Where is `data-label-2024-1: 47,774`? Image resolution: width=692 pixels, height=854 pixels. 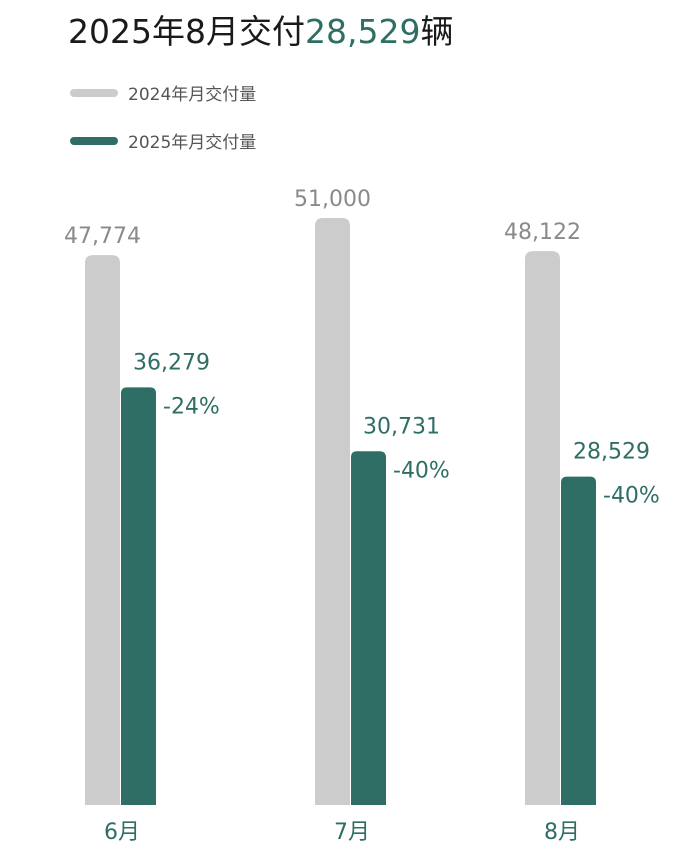
data-label-2024-1: 47,774 is located at coordinates (102, 236).